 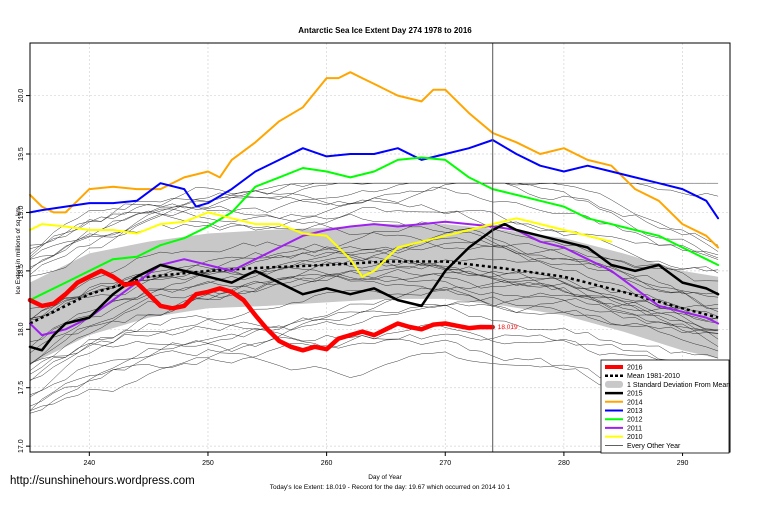 I want to click on legend-label: 2013, so click(x=635, y=411).